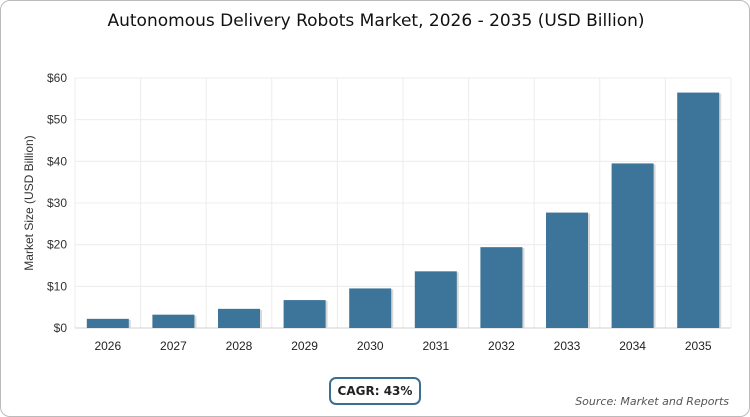  Describe the element at coordinates (370, 346) in the screenshot. I see `x-tick-label: 2030` at that location.